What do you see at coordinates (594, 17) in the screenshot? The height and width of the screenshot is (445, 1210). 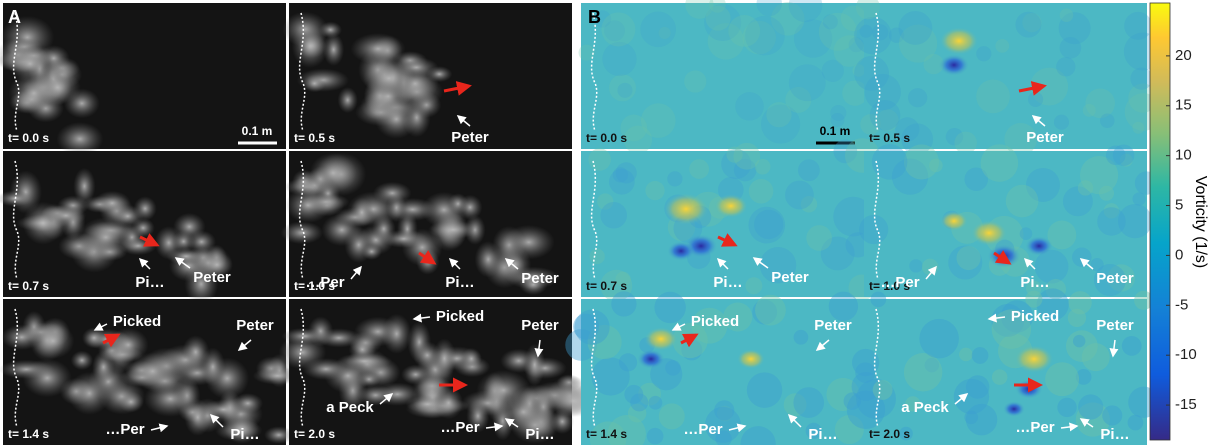 I see `panel-label: B` at bounding box center [594, 17].